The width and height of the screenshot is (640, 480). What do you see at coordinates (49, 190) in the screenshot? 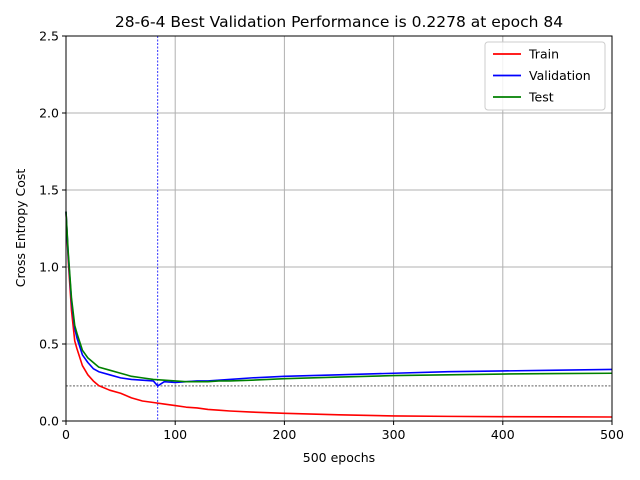
I see `y-tick-label-3: 1.5` at bounding box center [49, 190].